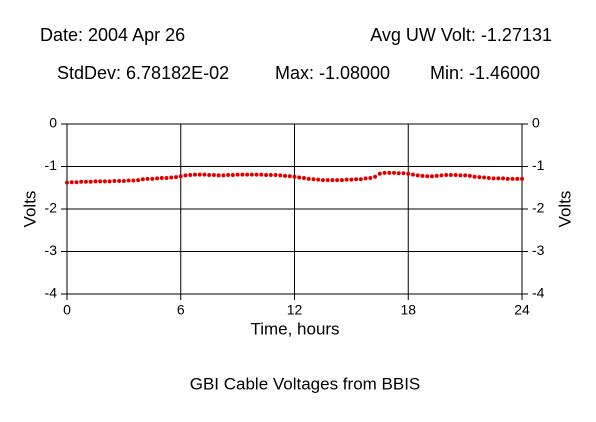 This screenshot has height=422, width=596. What do you see at coordinates (295, 310) in the screenshot?
I see `x-tick-label: 12` at bounding box center [295, 310].